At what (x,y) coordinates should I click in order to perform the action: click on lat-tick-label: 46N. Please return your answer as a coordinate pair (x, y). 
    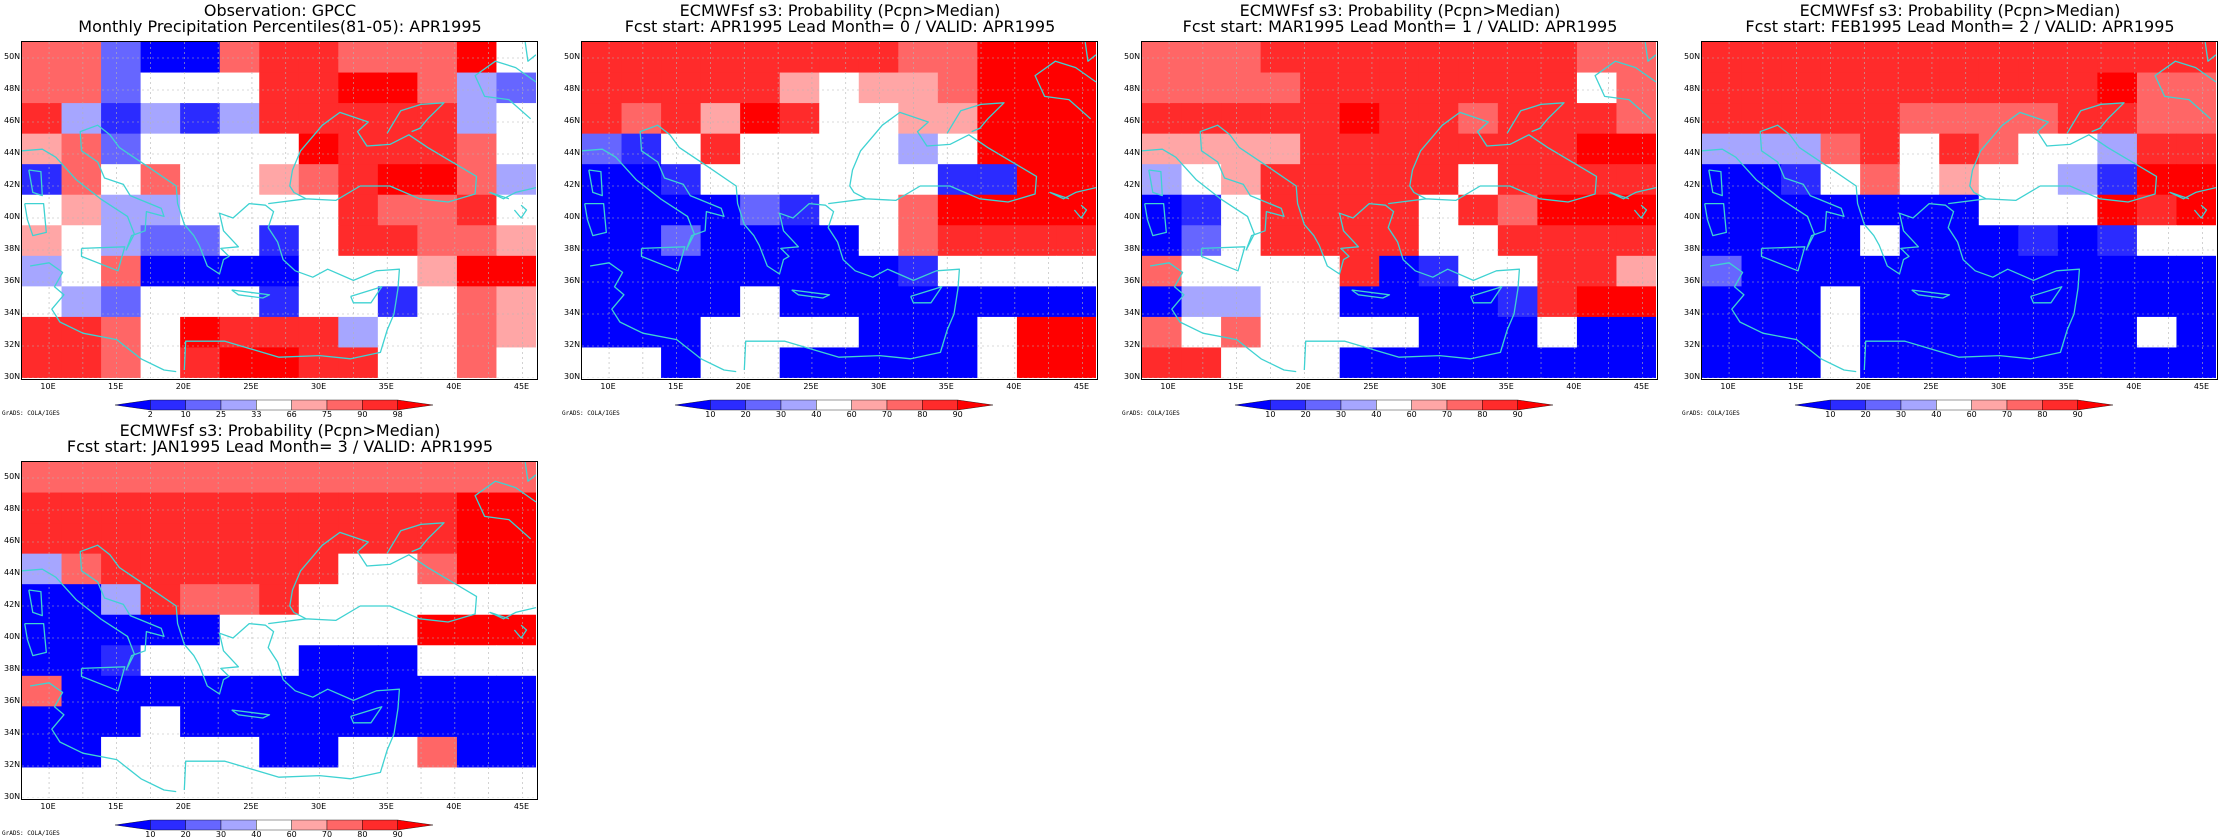
    Looking at the image, I should click on (1692, 120).